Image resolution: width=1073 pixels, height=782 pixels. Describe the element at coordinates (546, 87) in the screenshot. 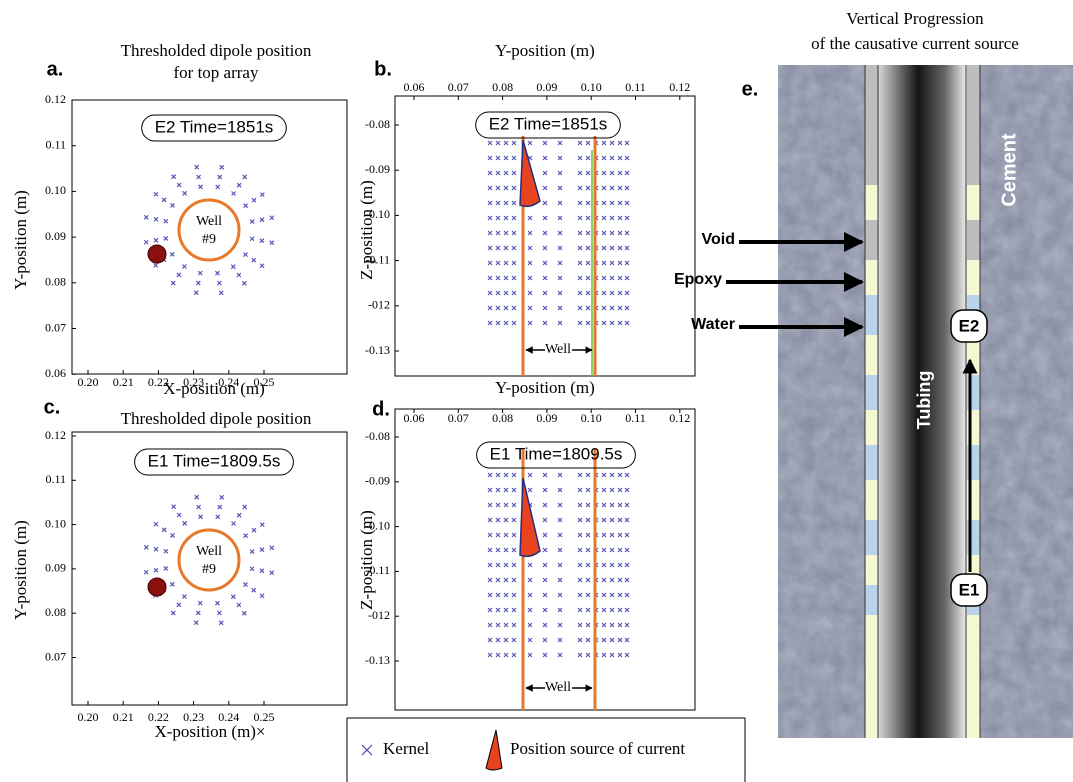

I see `x-tick-label: 0.09` at that location.